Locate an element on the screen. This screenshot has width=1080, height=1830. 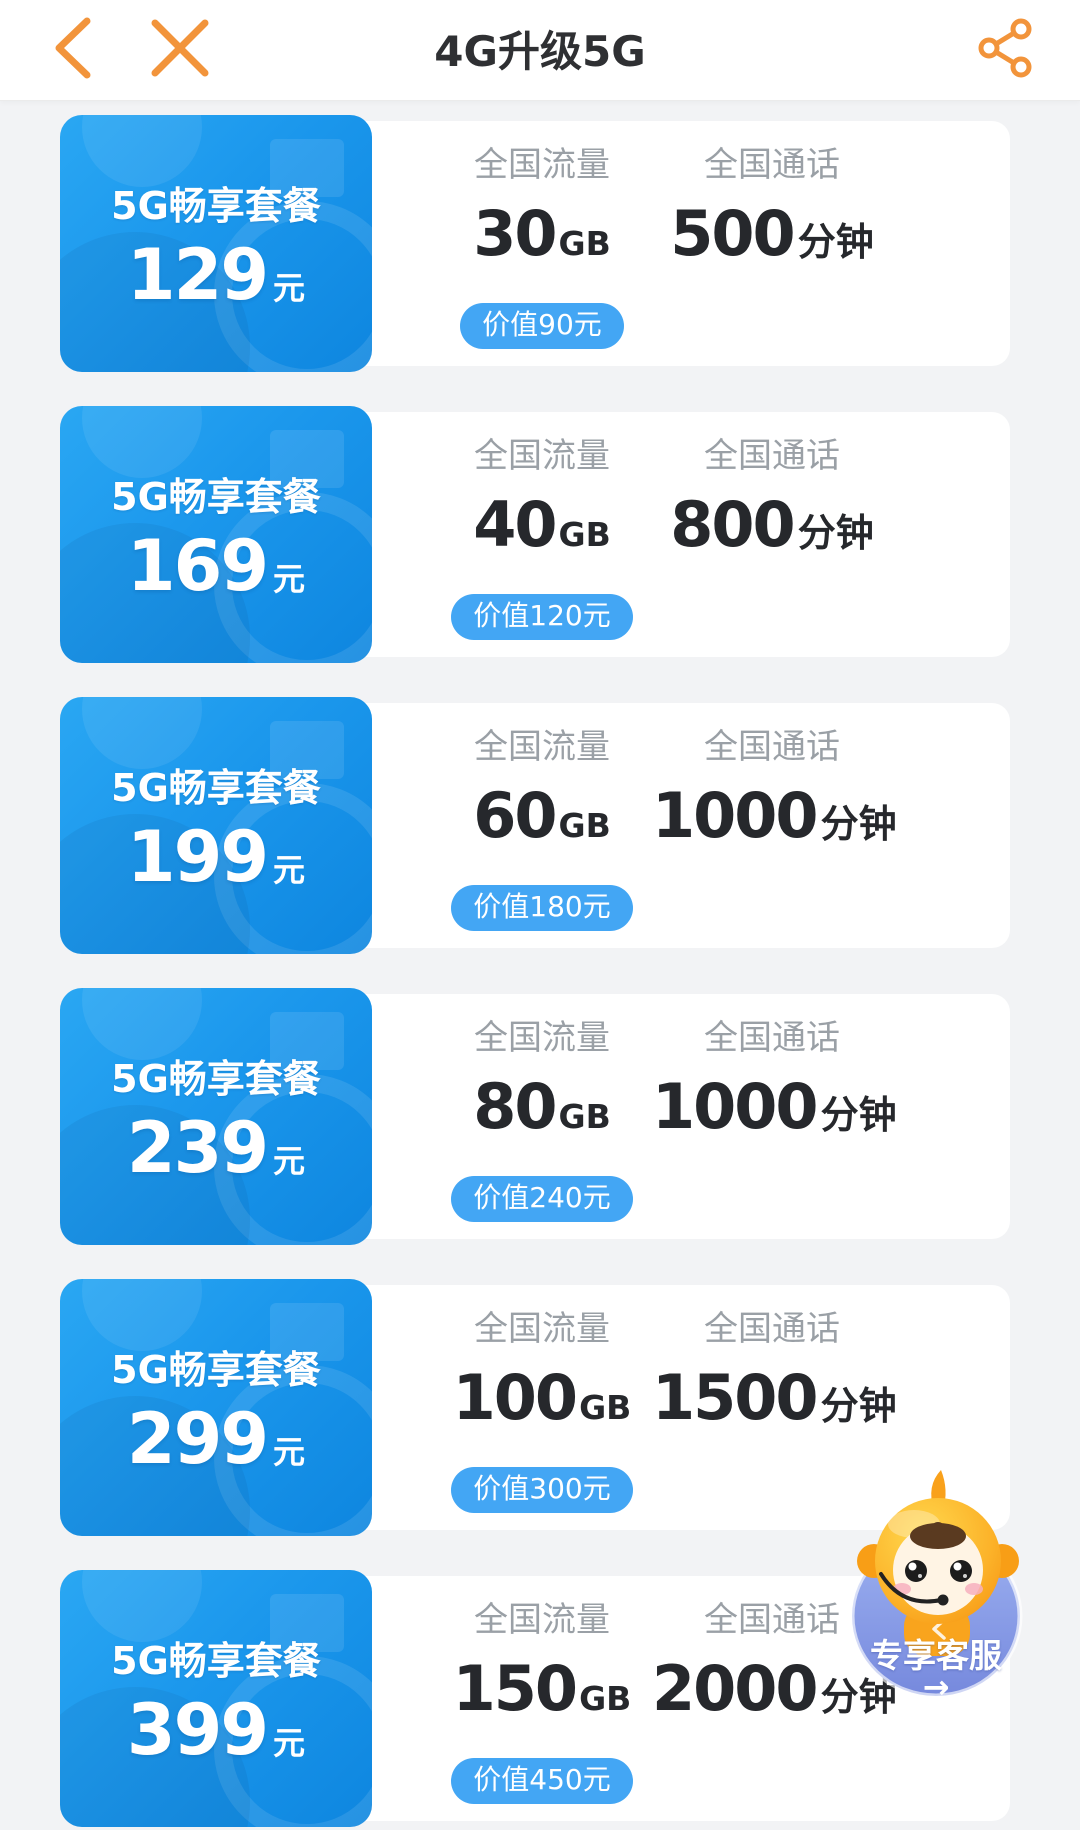
plan-row: 5G畅享套餐 199 元 全国流量 60GB 价值180元 全国通话 1000 分钟 is located at coordinates (535, 825).